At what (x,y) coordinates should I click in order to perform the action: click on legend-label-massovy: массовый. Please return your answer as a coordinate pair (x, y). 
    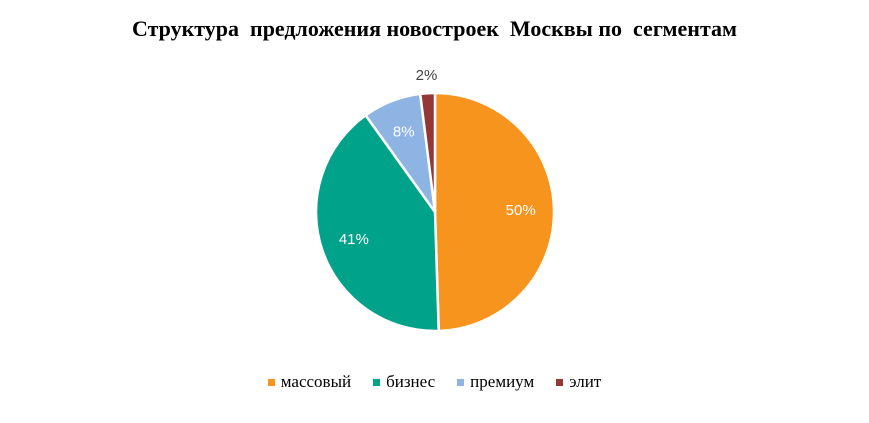
    Looking at the image, I should click on (316, 381).